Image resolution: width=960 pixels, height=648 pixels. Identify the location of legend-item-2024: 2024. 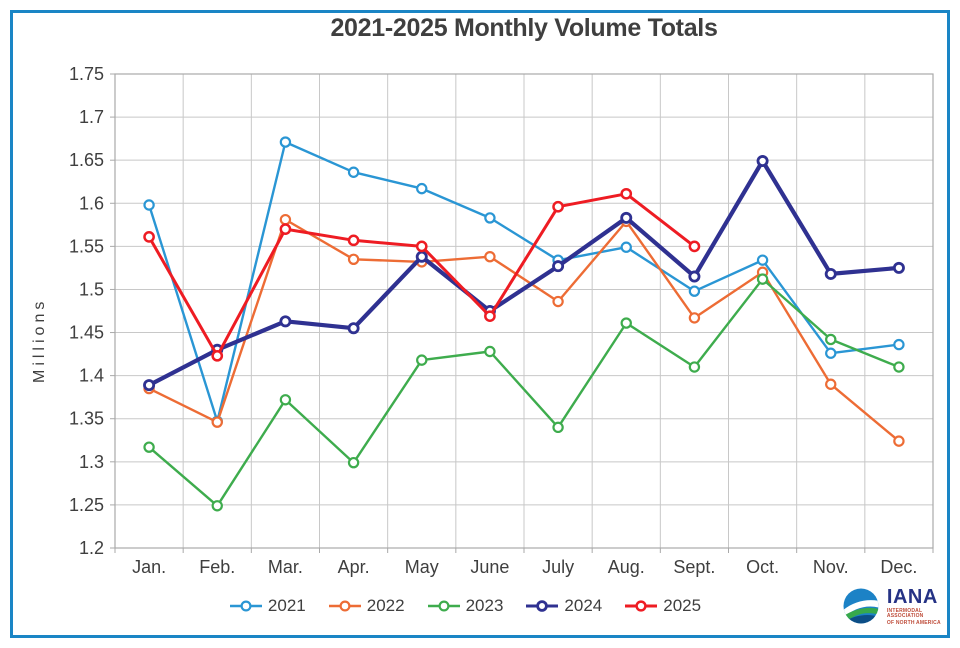
(563, 606).